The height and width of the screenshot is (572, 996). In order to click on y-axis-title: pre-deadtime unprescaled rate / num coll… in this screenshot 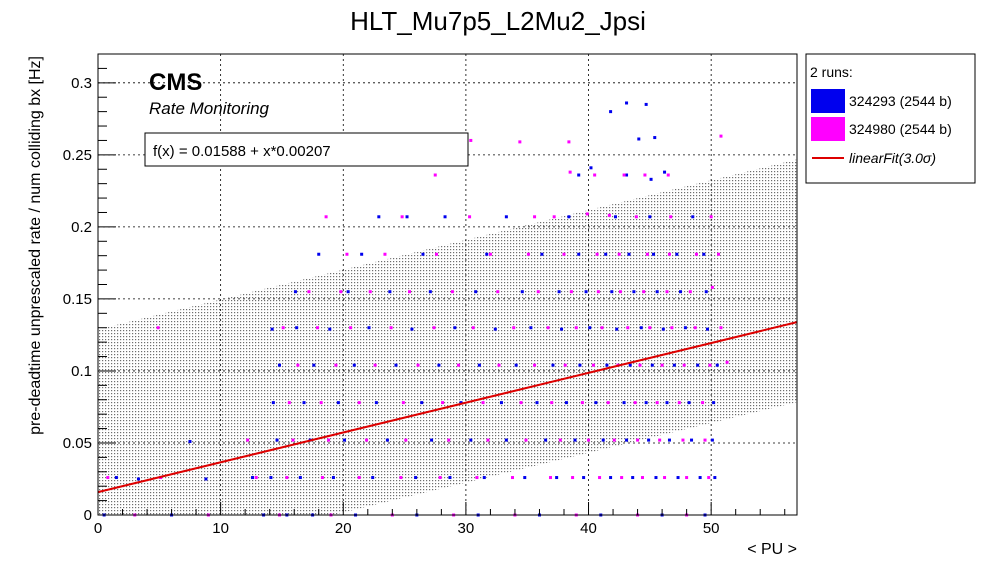, I will do `click(35, 245)`.